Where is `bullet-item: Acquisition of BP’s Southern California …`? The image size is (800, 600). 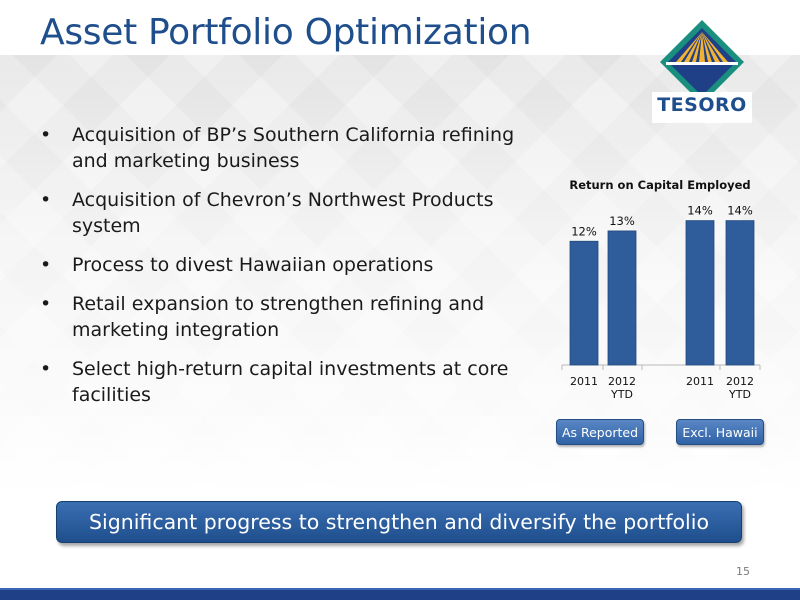 bullet-item: Acquisition of BP’s Southern California … is located at coordinates (290, 148).